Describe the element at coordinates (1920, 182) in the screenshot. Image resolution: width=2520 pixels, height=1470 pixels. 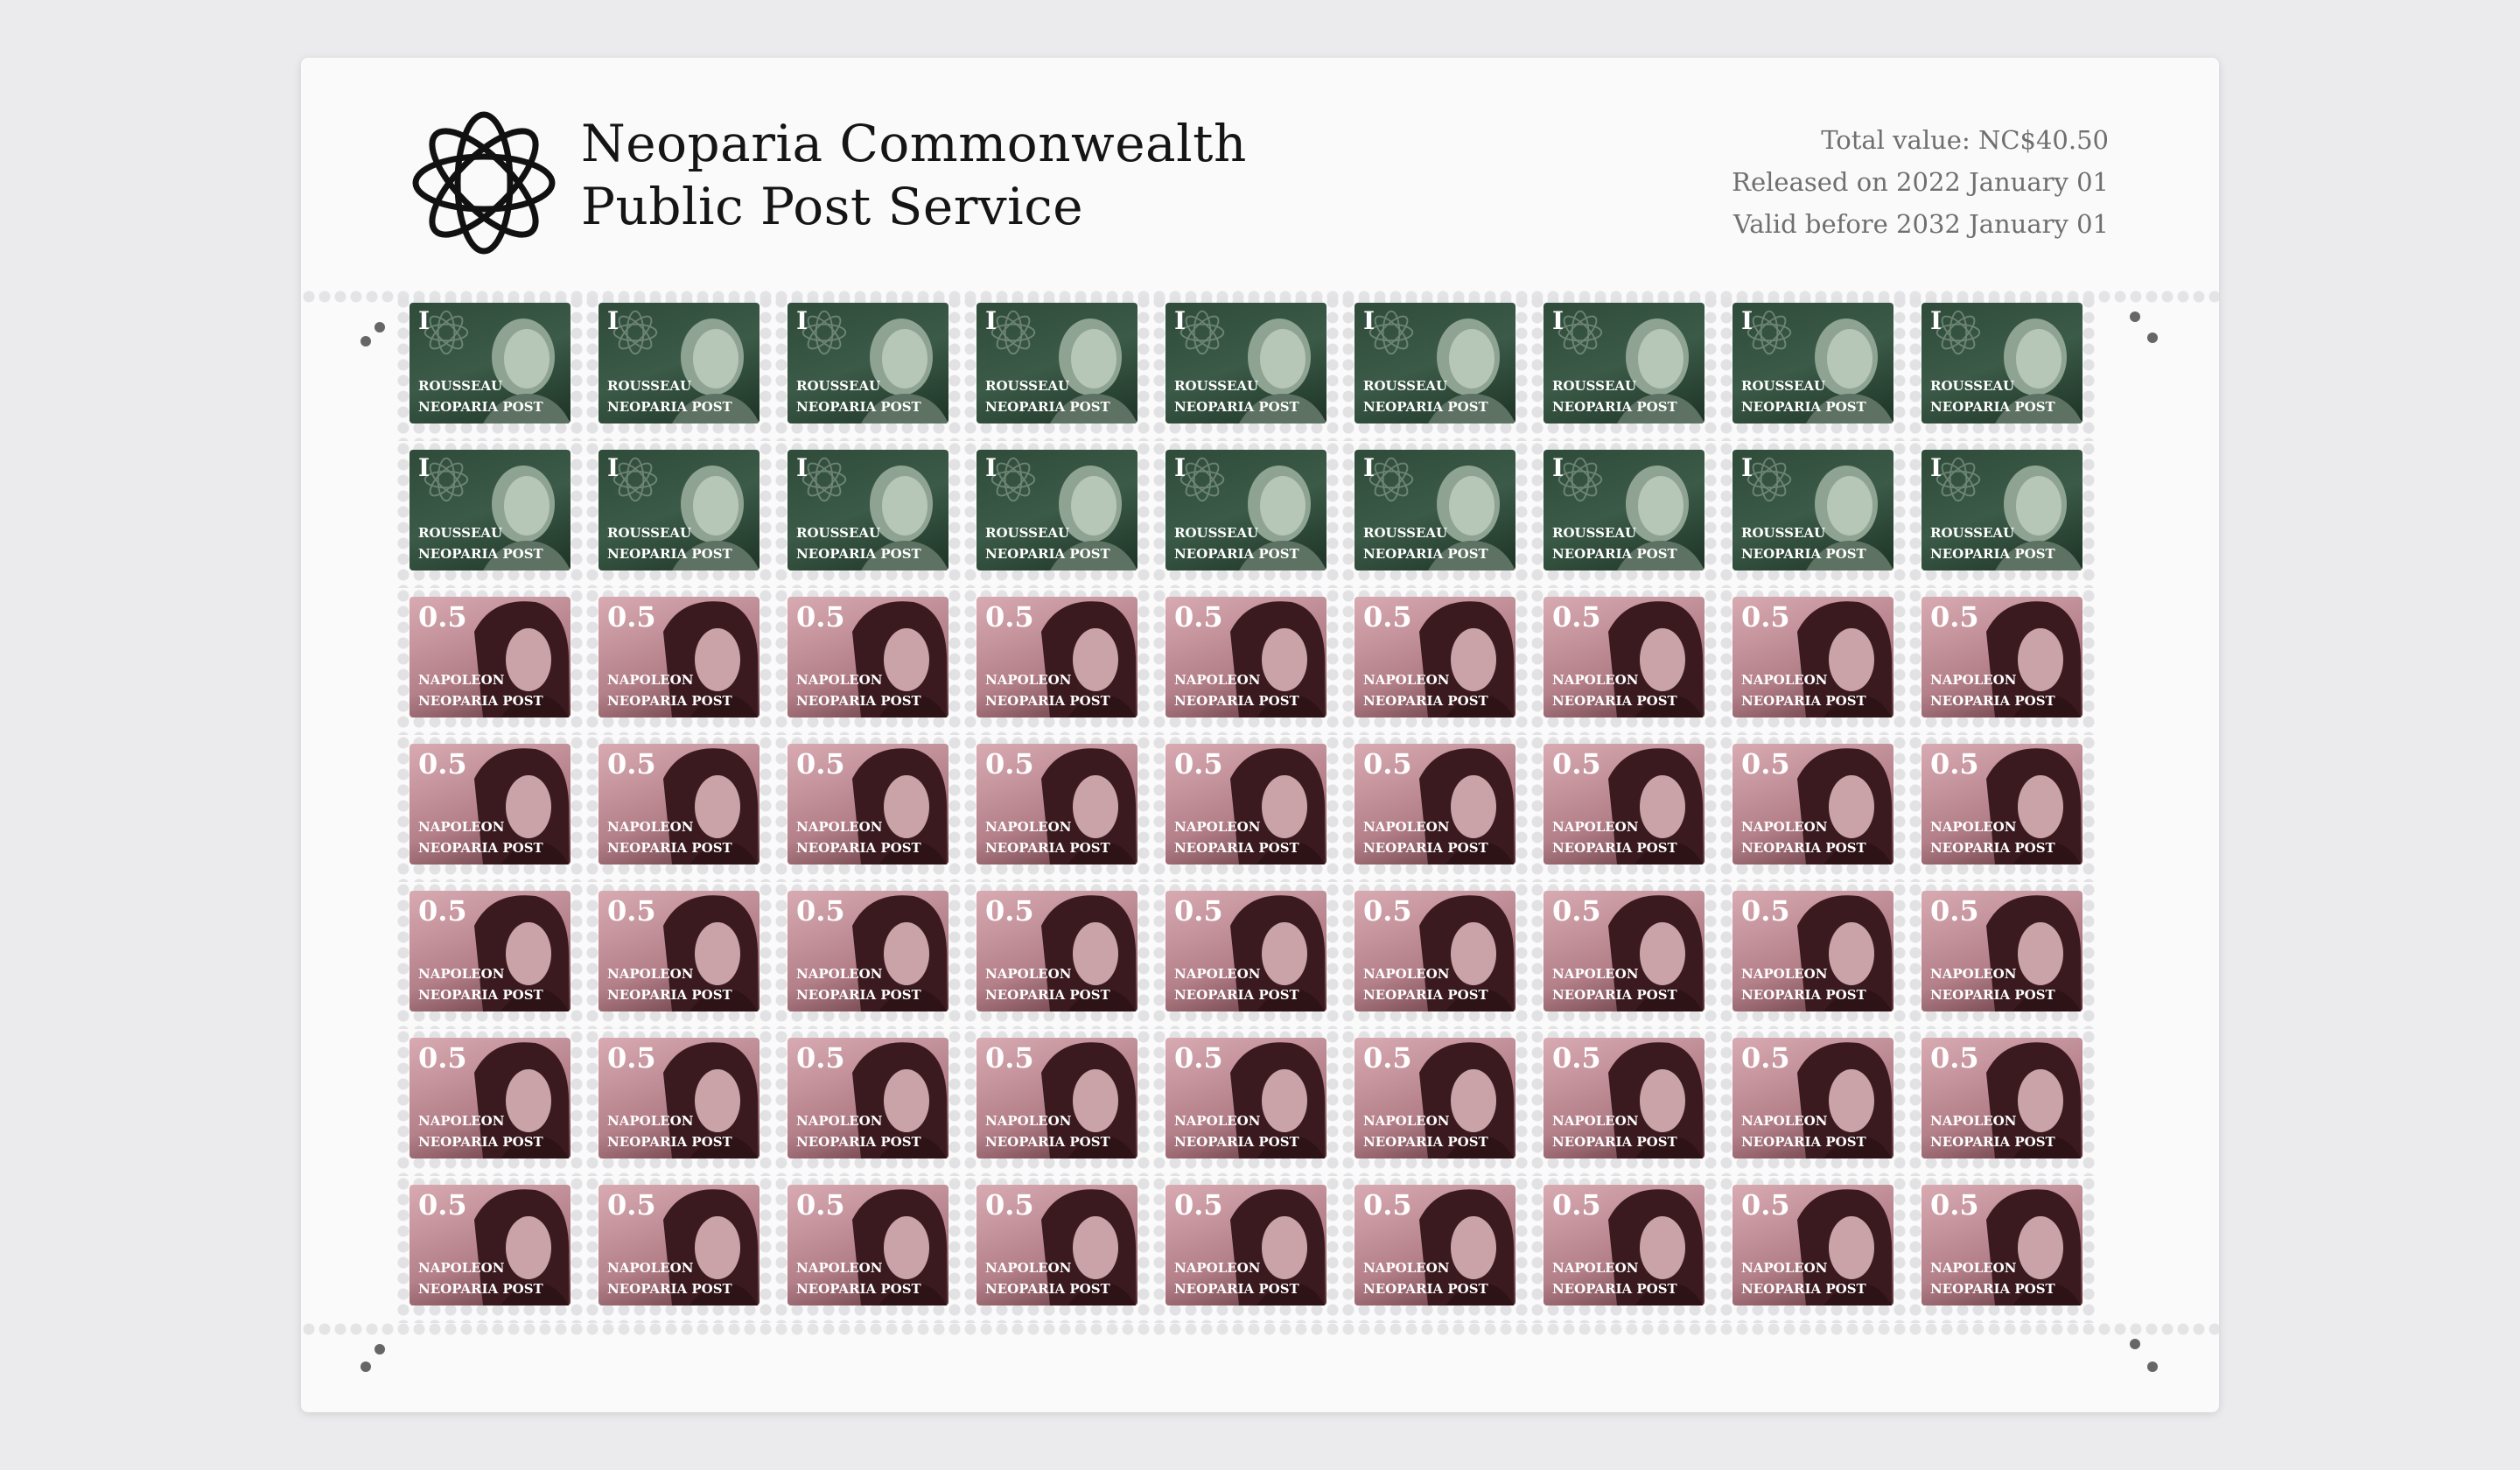
I see `release-date: Released on 2022 January 01` at that location.